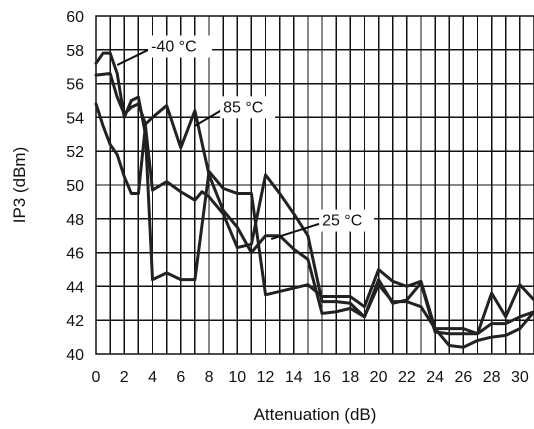  What do you see at coordinates (407, 377) in the screenshot?
I see `x-tick-label: 22` at bounding box center [407, 377].